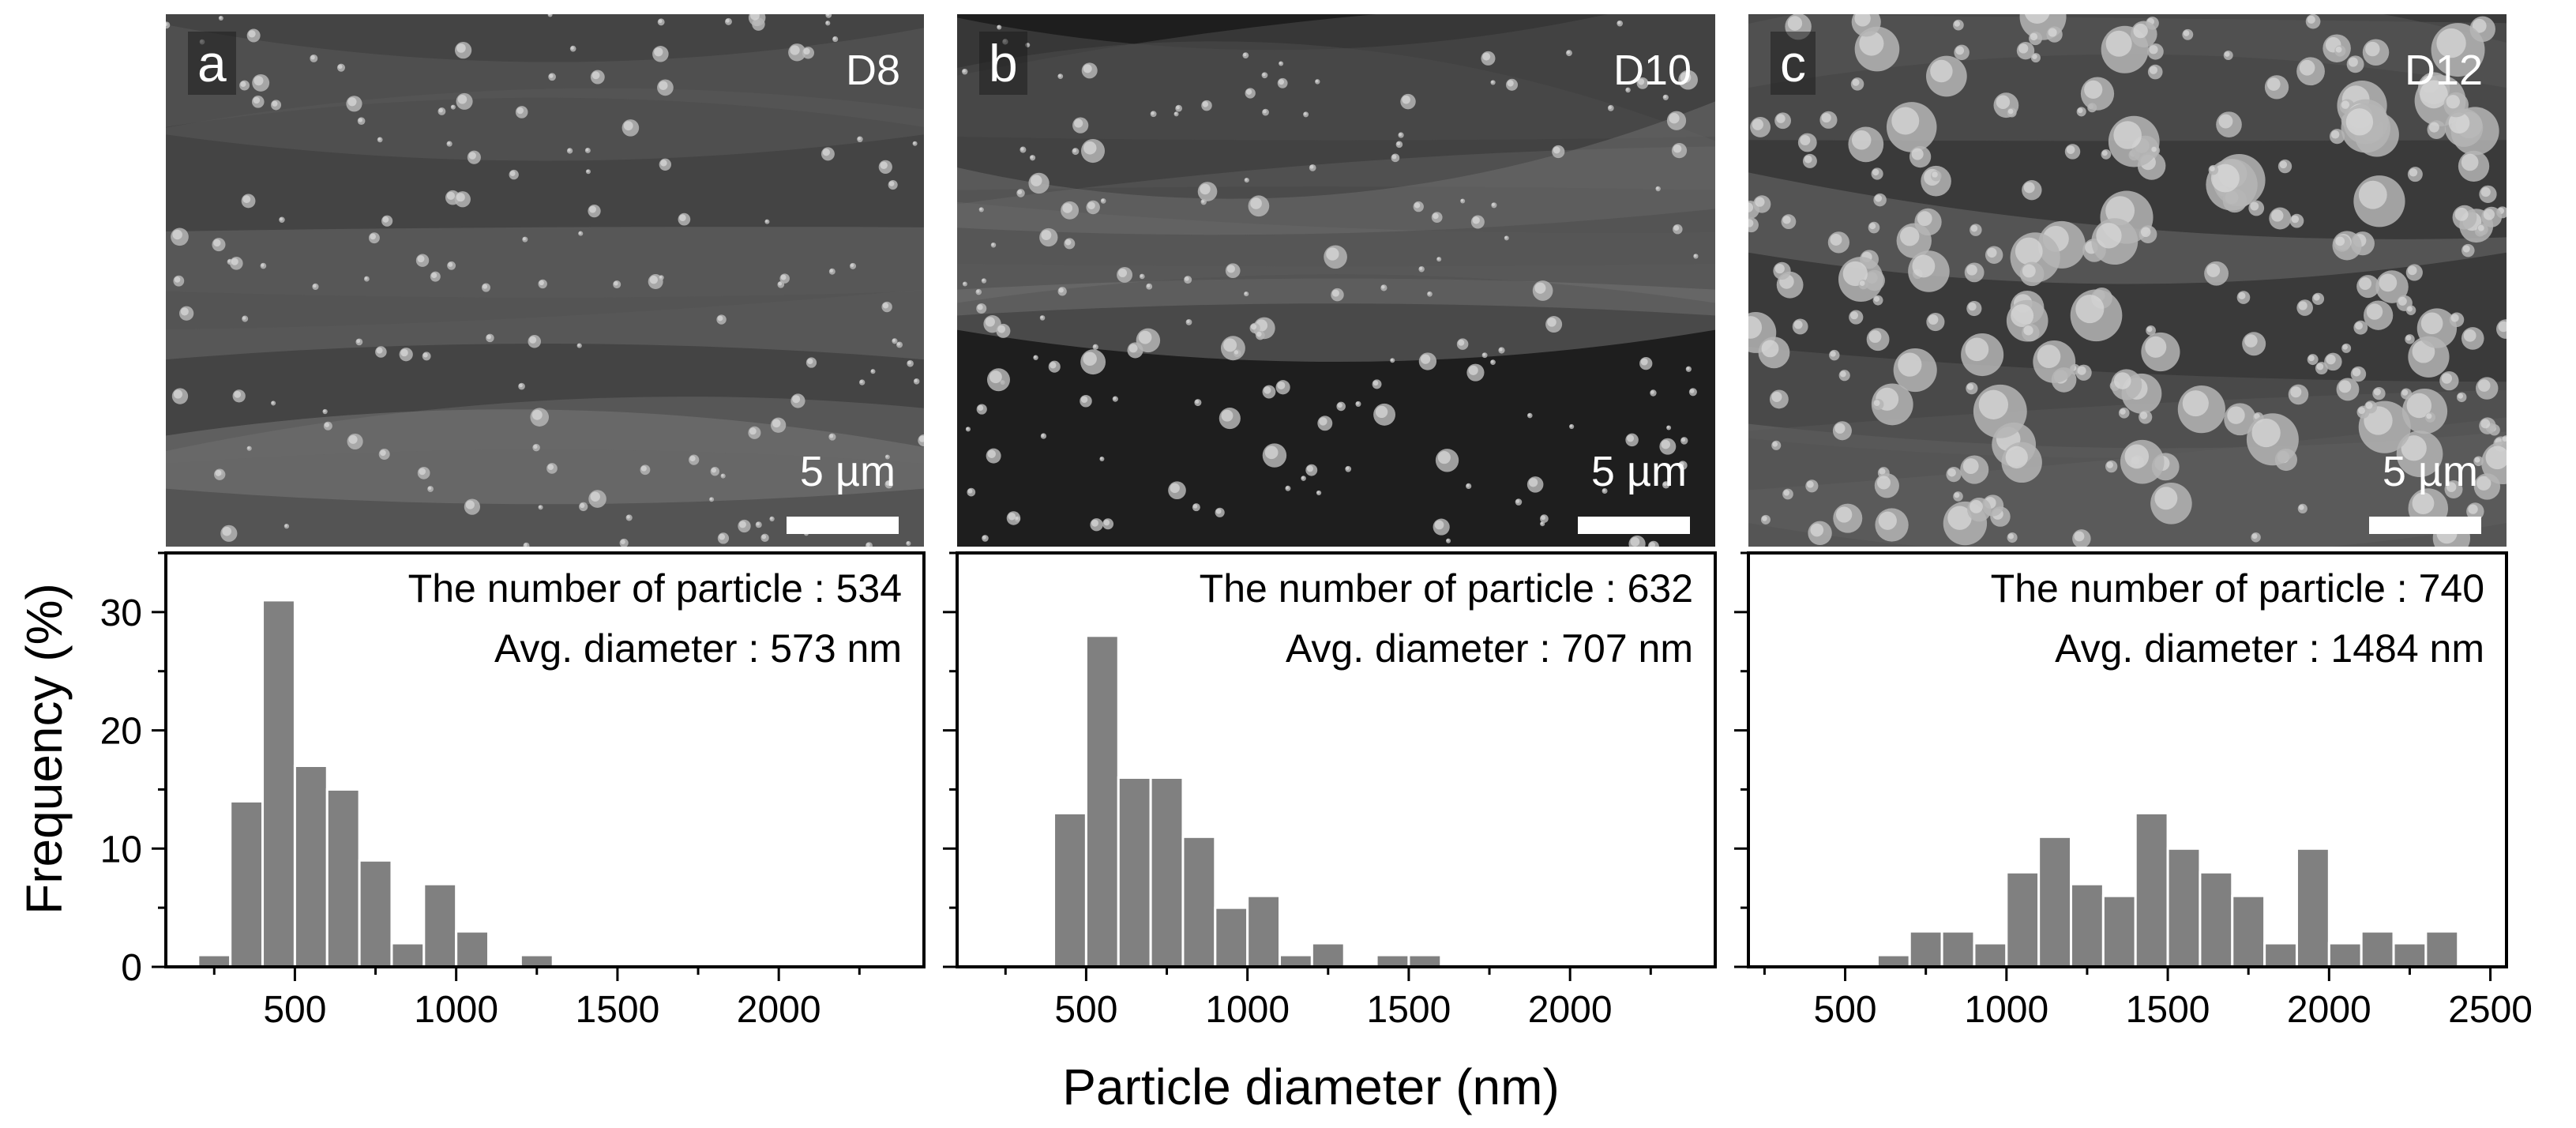 This screenshot has width=2576, height=1128. I want to click on sem-texture-a, so click(545, 280).